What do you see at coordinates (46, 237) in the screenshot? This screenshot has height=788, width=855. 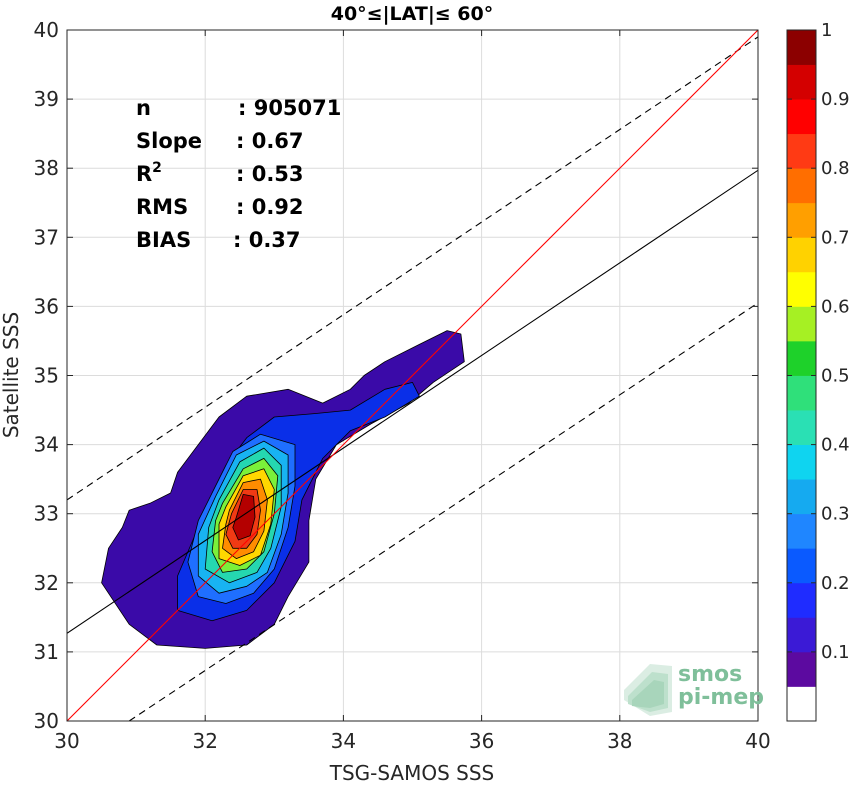 I see `y-tick-label: 37` at bounding box center [46, 237].